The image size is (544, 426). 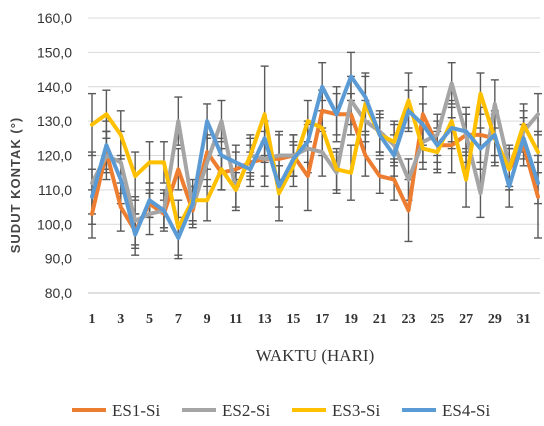 What do you see at coordinates (495, 319) in the screenshot?
I see `x-tick-label: 29` at bounding box center [495, 319].